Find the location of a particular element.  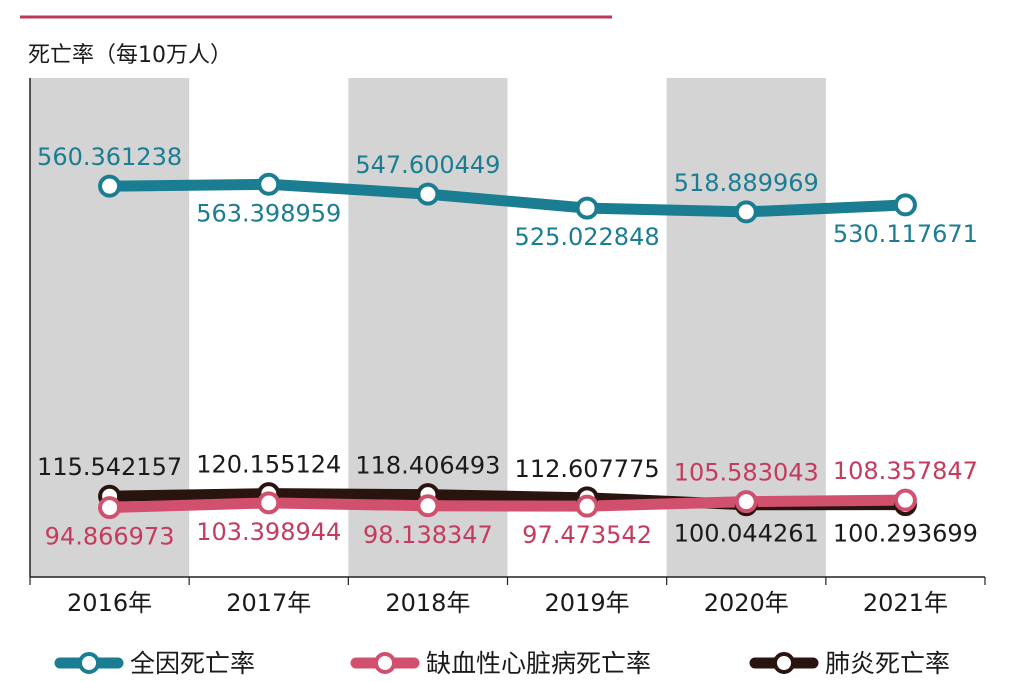

data-label-2-2016年: 115.542157 is located at coordinates (109, 467).